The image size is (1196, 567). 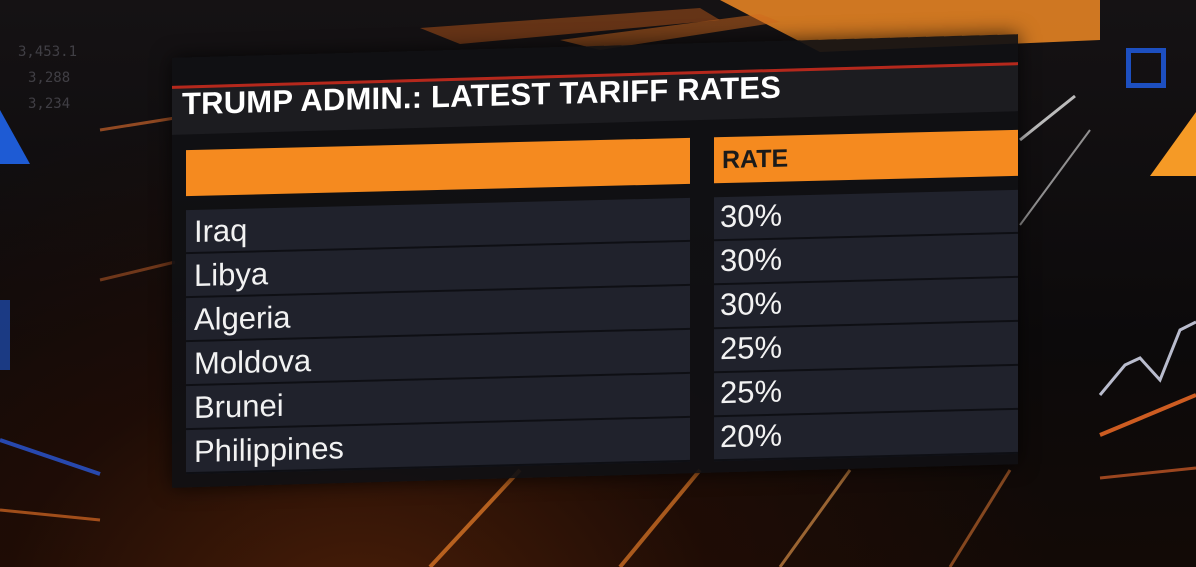 I want to click on ticker-value: 3,288, so click(x=49, y=78).